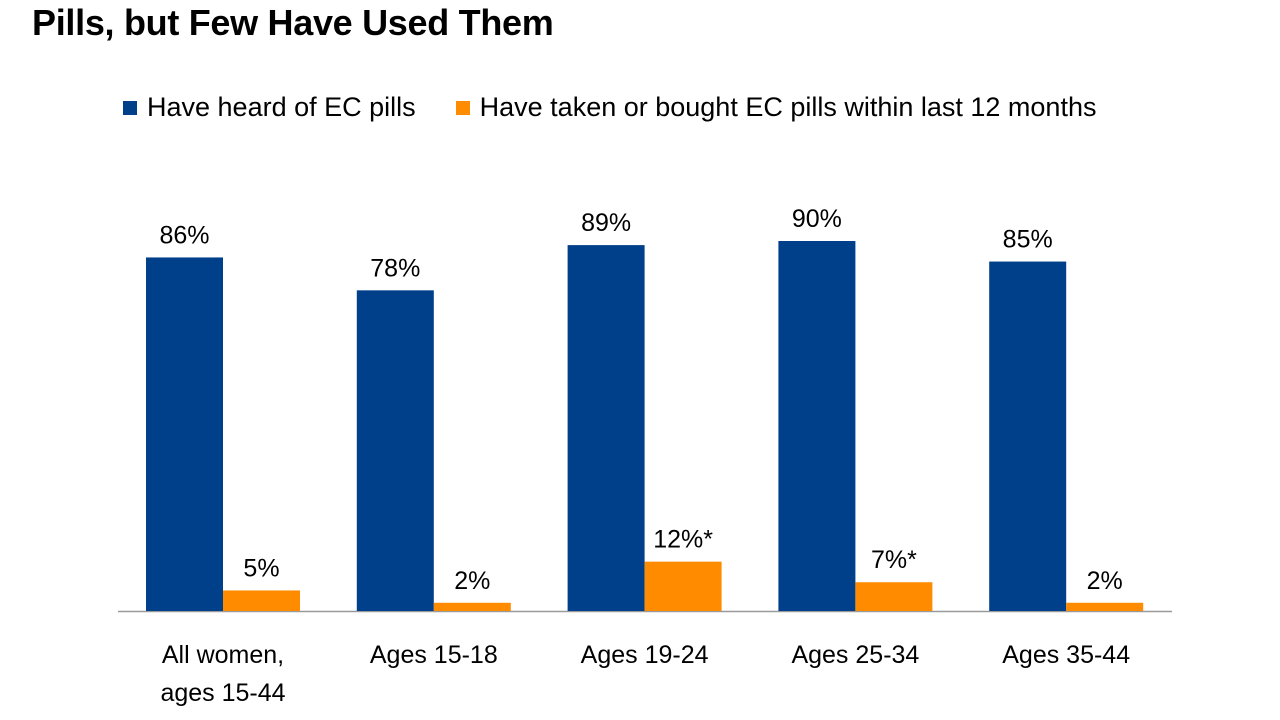 This screenshot has height=720, width=1280. What do you see at coordinates (855, 655) in the screenshot?
I see `category-label: Ages 25-34` at bounding box center [855, 655].